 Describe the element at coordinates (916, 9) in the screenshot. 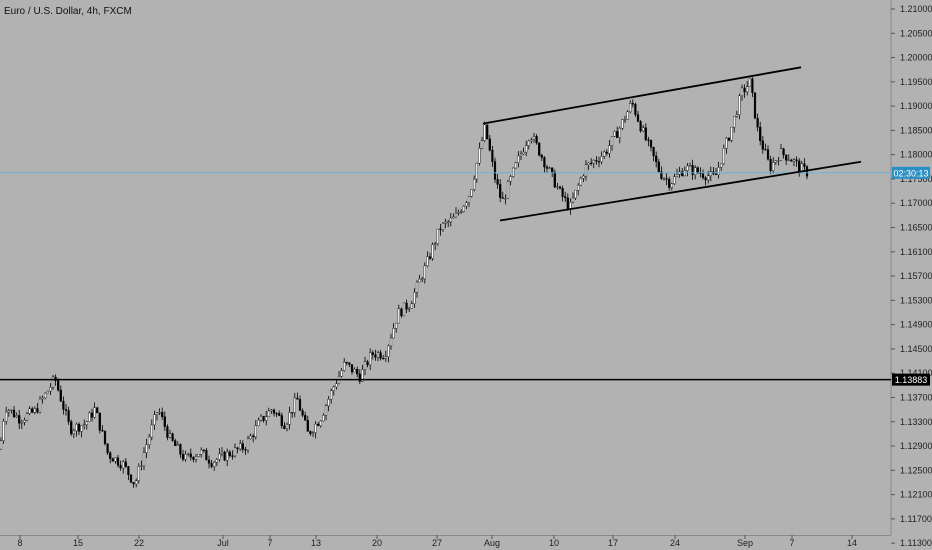

I see `price-tick-label: 1.21000` at that location.